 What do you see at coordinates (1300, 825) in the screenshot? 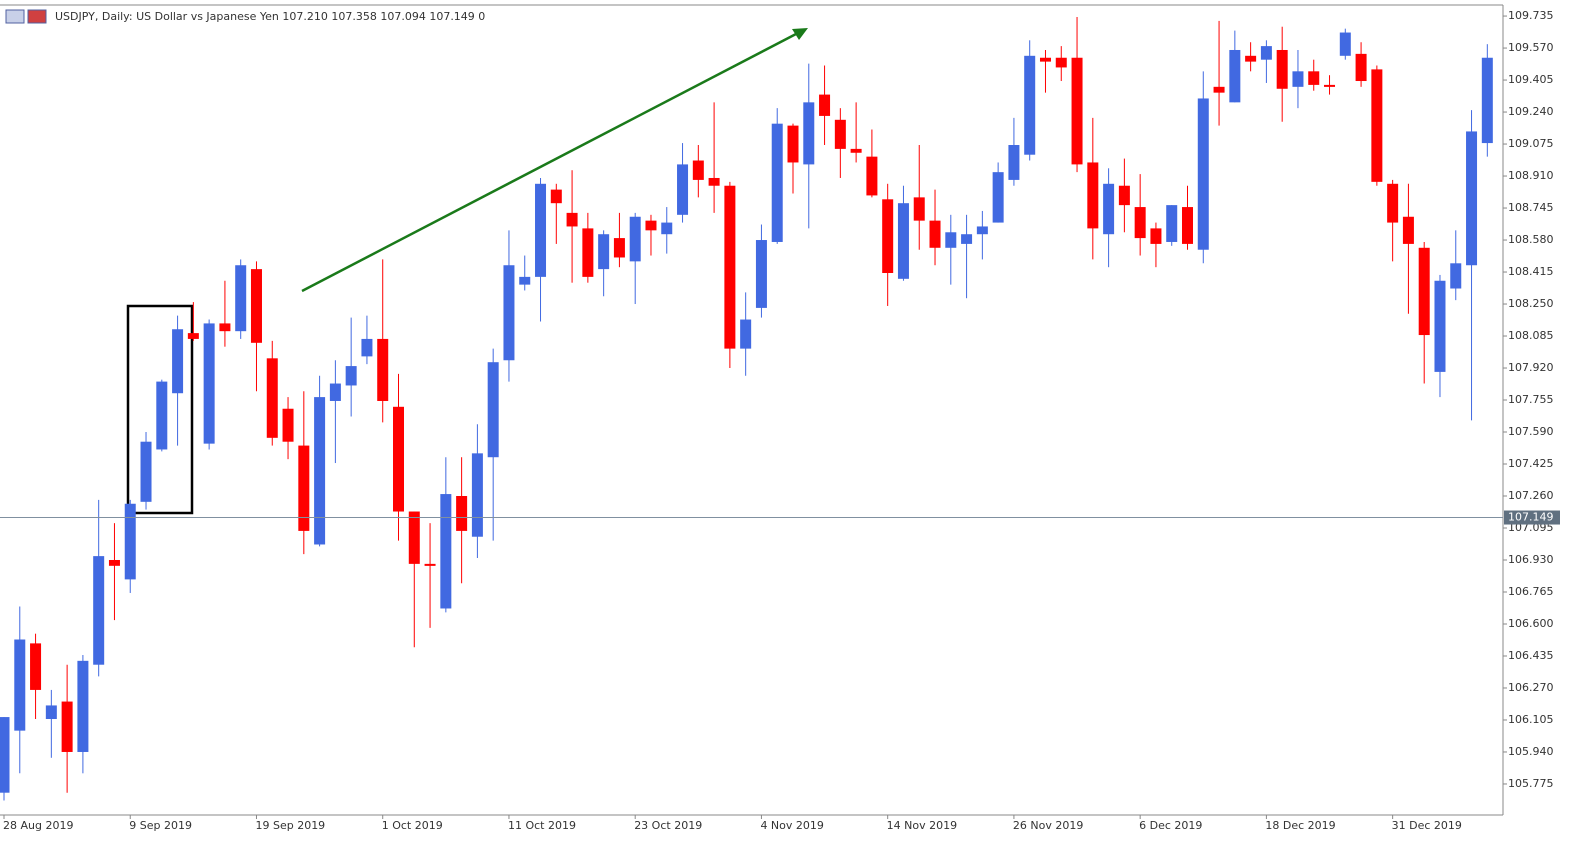
I see `x-tick-label: 18 Dec 2019` at bounding box center [1300, 825].